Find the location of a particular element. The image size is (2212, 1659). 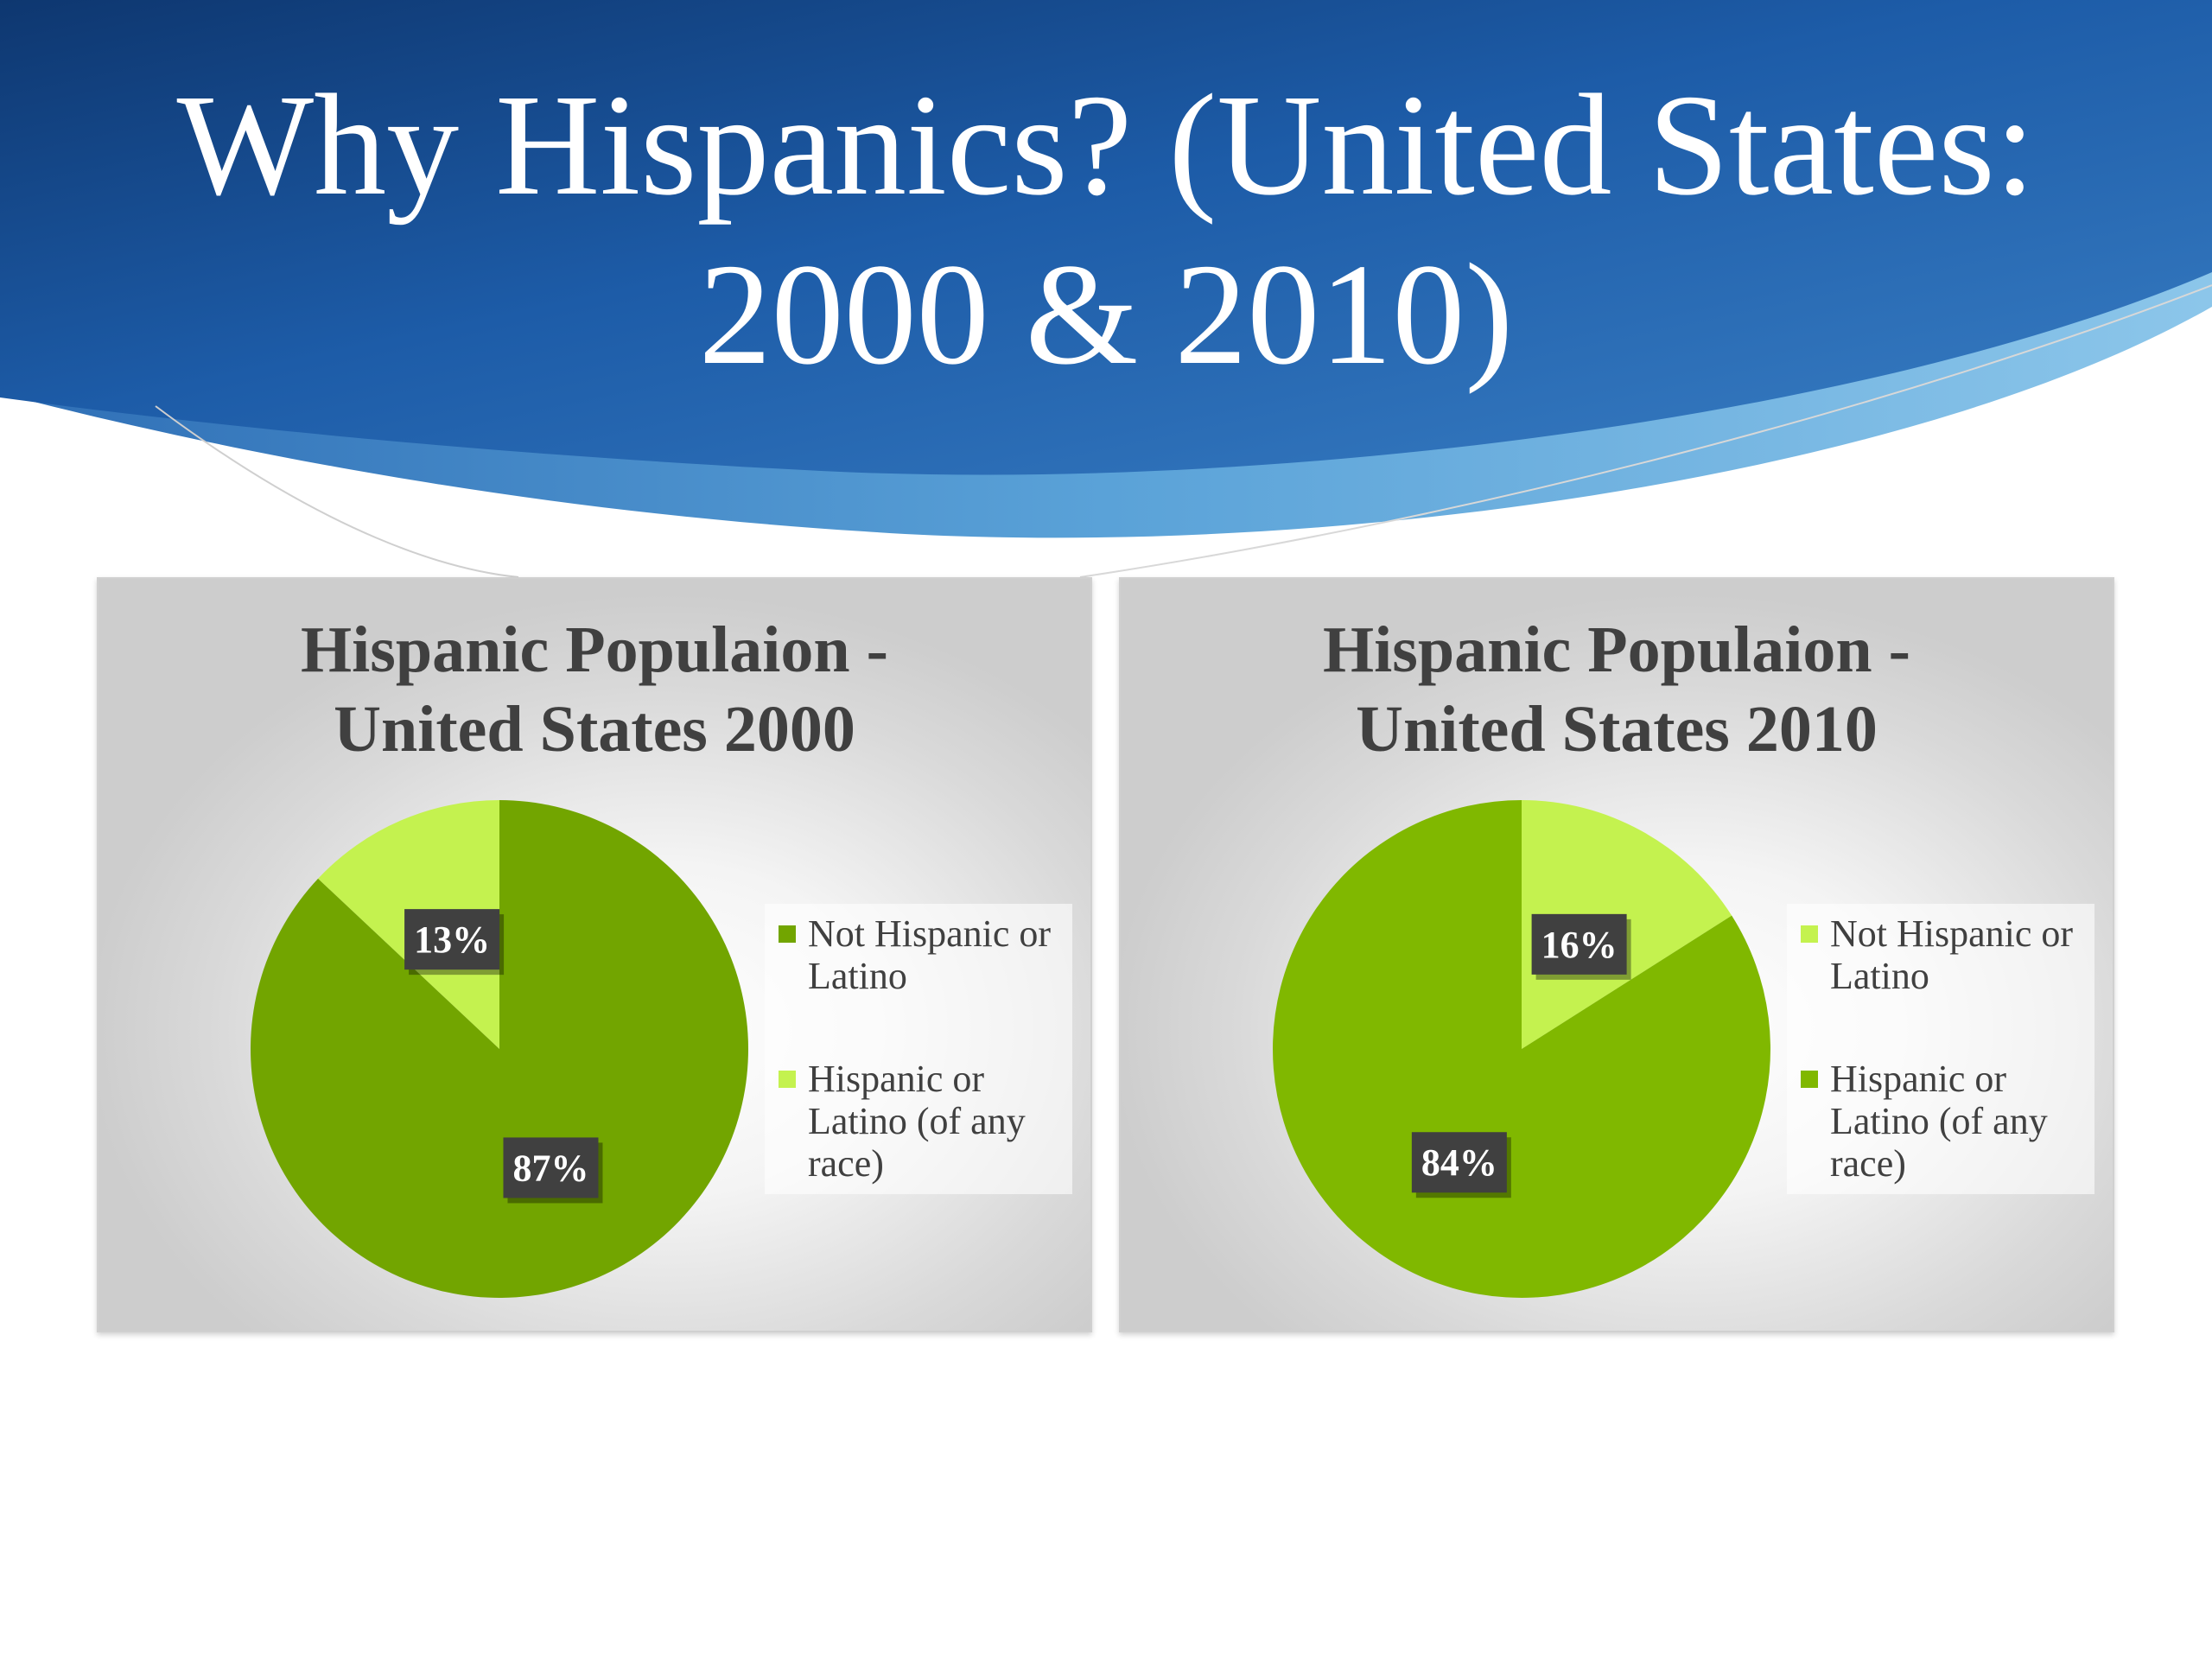

data-label: 16% is located at coordinates (1581, 946).